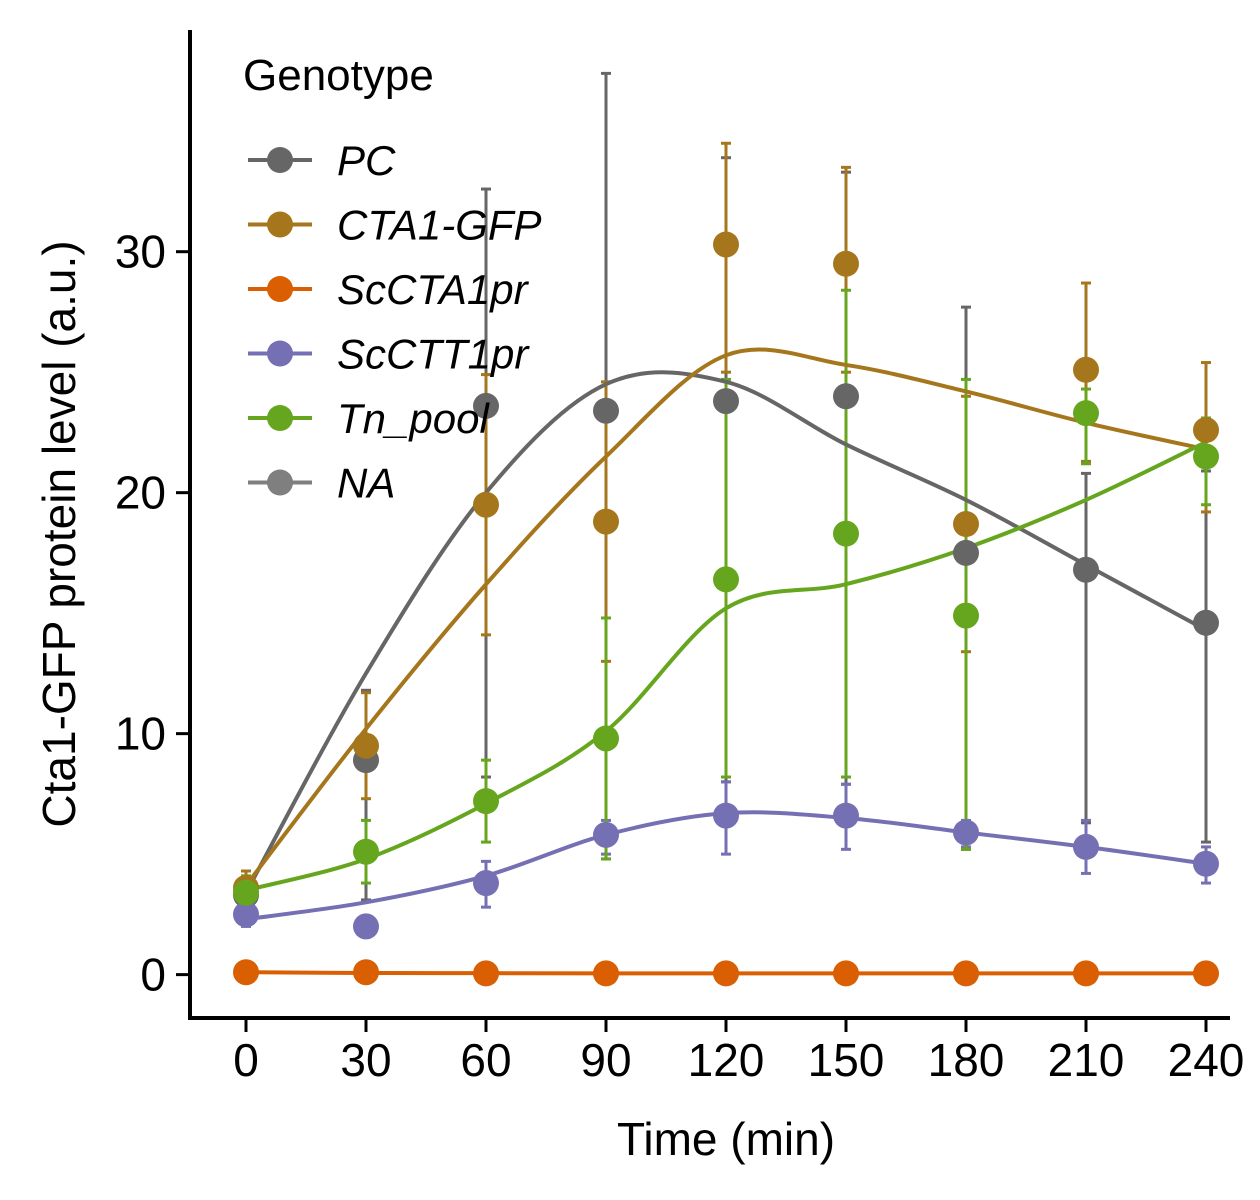 This screenshot has height=1200, width=1260. Describe the element at coordinates (280, 418) in the screenshot. I see `legend-key-point-tn-pool` at that location.